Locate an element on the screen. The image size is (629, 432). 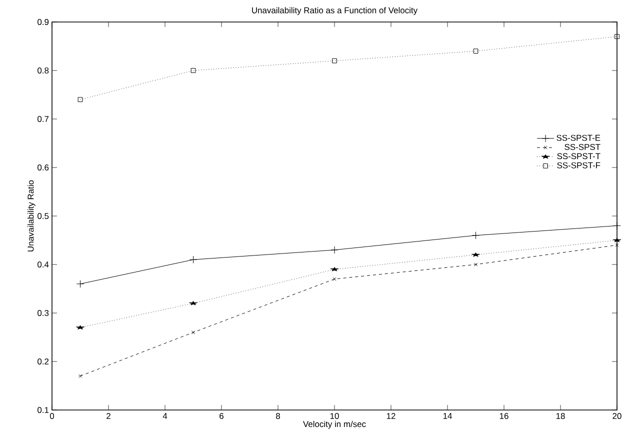
x-tick-label: 4 is located at coordinates (165, 416).